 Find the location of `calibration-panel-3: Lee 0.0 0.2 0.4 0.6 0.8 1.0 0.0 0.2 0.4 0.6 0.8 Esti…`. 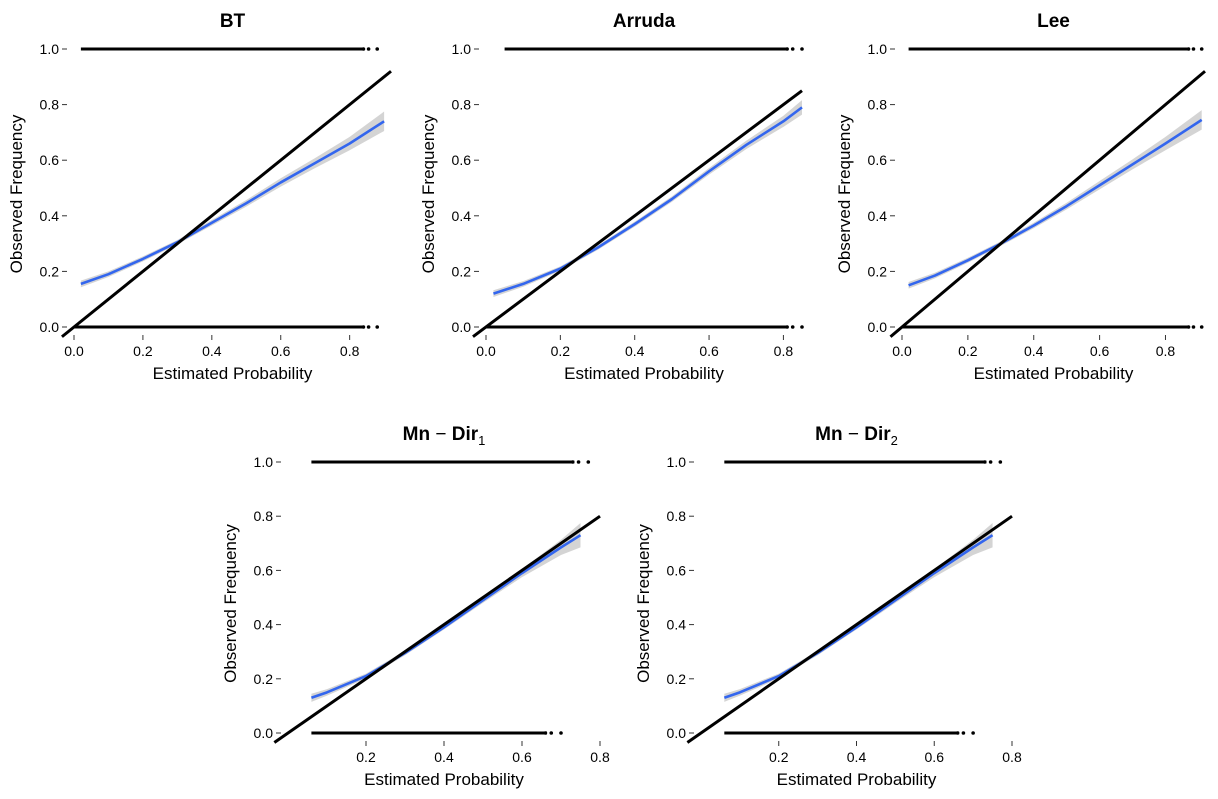

calibration-panel-3: Lee 0.0 0.2 0.4 0.6 0.8 1.0 0.0 0.2 0.4 0.6 0.8 Esti… is located at coordinates (1020, 197).